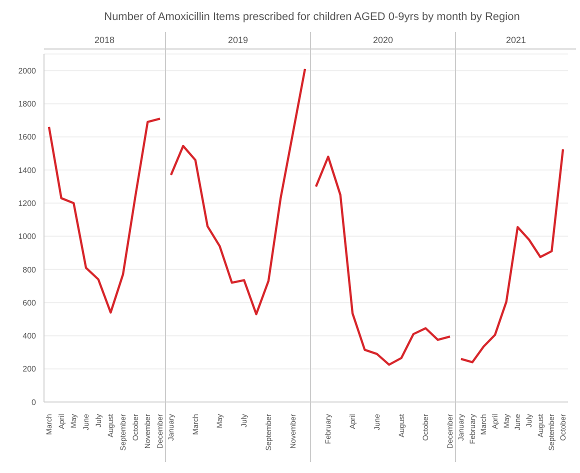 This screenshot has width=580, height=473. I want to click on line-series, so click(105, 216).